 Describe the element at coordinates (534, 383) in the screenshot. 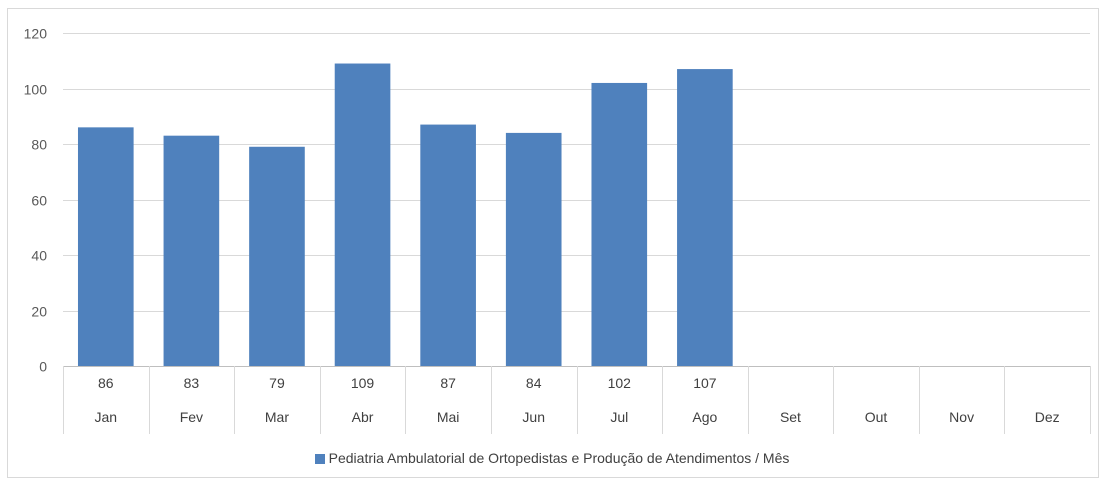

I see `data-label: 84` at that location.